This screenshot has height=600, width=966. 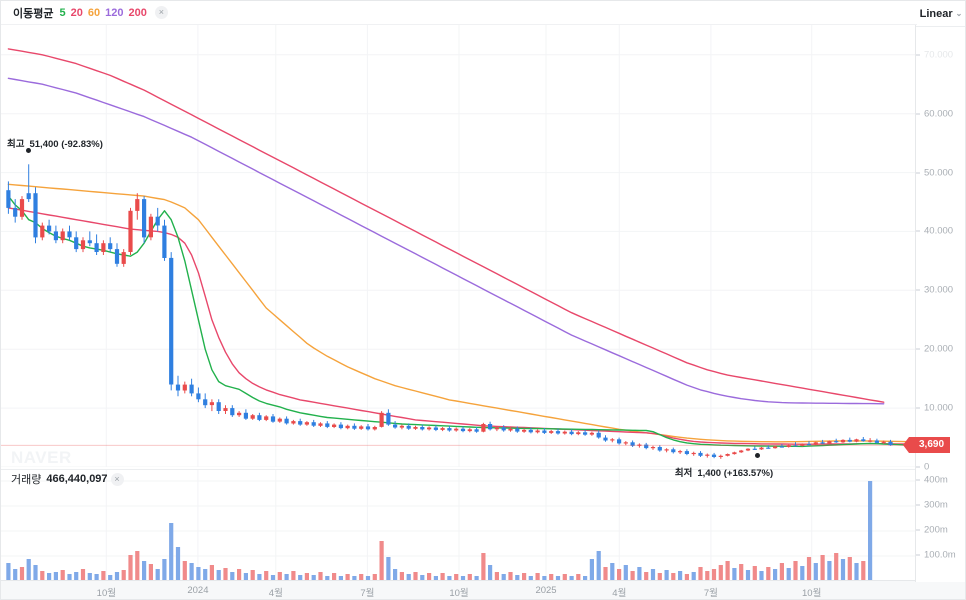 What do you see at coordinates (939, 55) in the screenshot?
I see `price-tick-70000: 70.000` at bounding box center [939, 55].